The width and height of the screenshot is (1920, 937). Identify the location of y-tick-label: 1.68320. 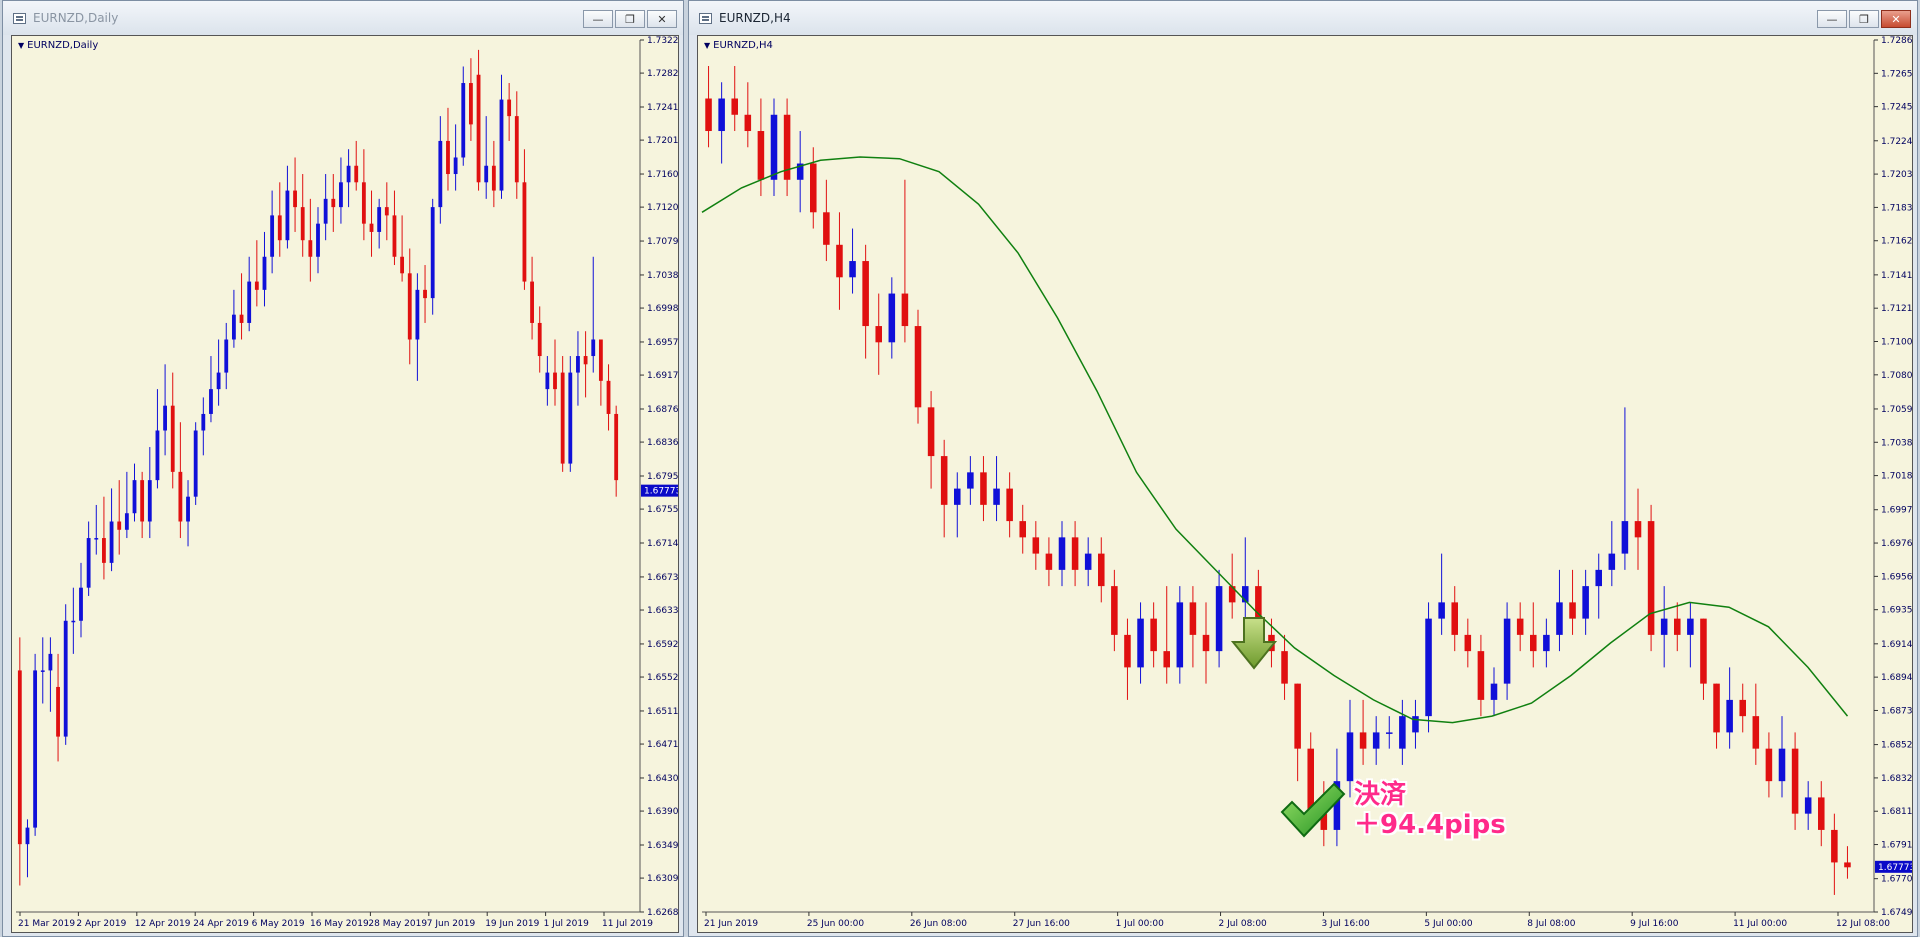
(1897, 779).